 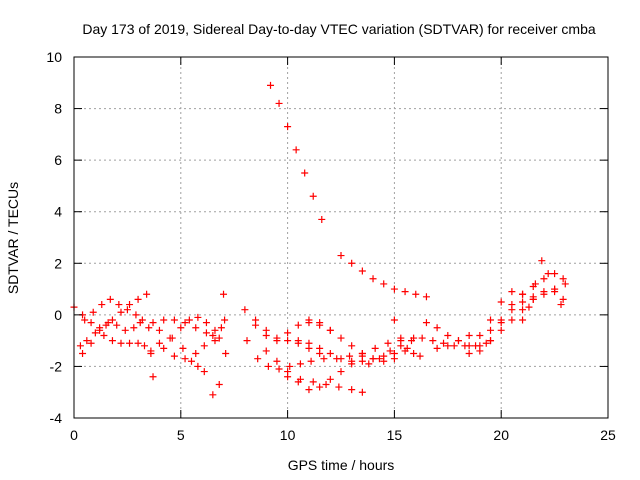 I want to click on y-tick-label: 4, so click(x=58, y=212).